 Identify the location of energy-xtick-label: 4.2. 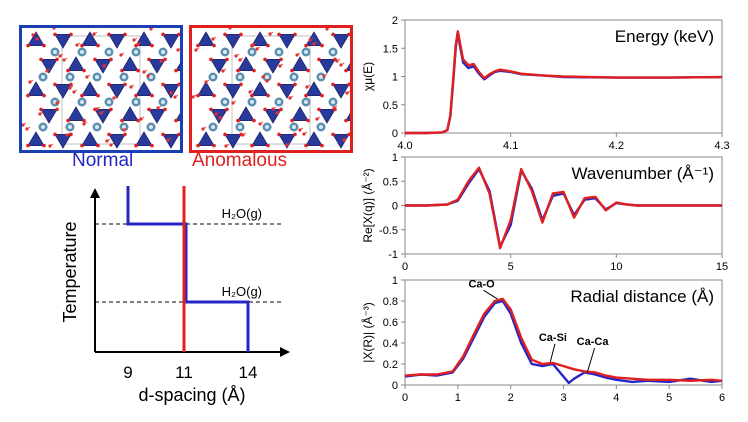
(616, 146).